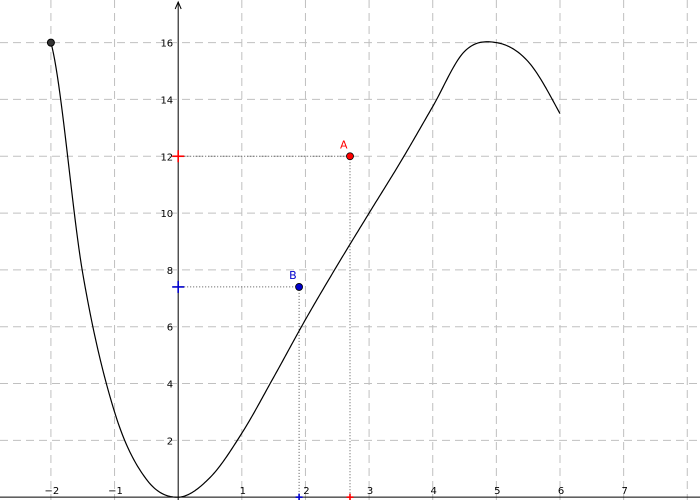  What do you see at coordinates (170, 271) in the screenshot?
I see `y-tick-label: 8` at bounding box center [170, 271].